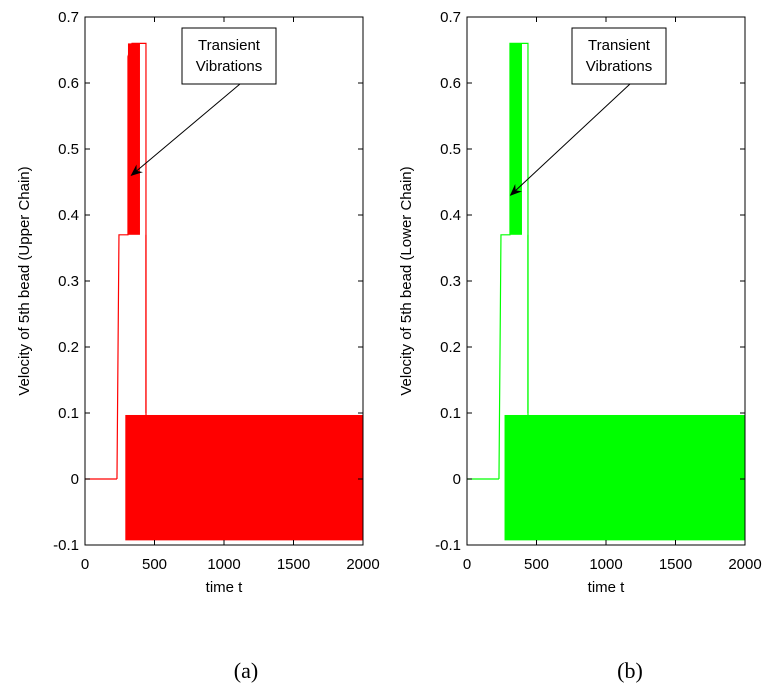 The height and width of the screenshot is (690, 766). Describe the element at coordinates (24, 280) in the screenshot. I see `y-axis-label: Velocity of 5th bead (Upper Chain)` at that location.